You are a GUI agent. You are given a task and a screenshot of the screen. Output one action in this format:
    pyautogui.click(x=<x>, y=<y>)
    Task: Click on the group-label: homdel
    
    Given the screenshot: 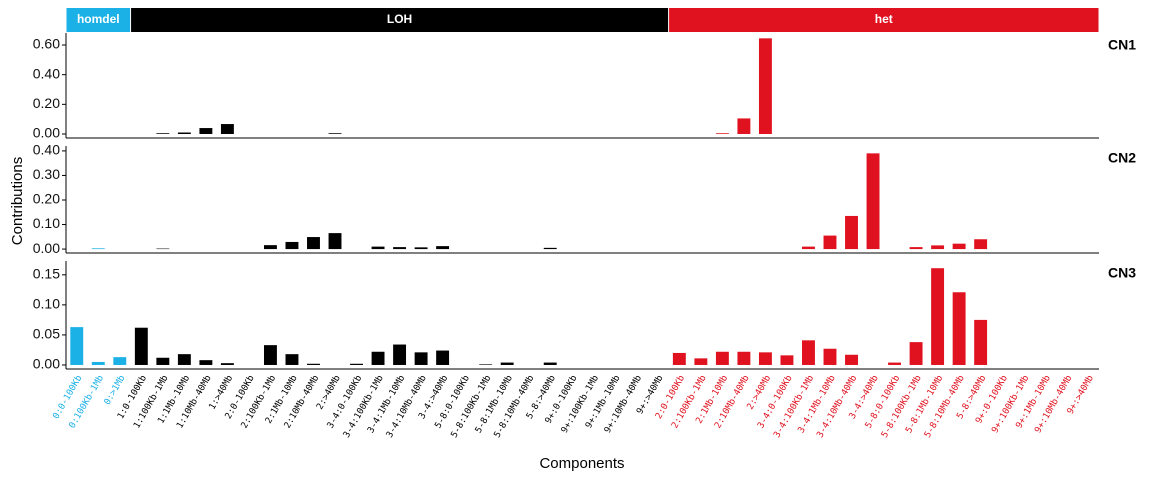 What is the action you would take?
    pyautogui.click(x=98, y=19)
    